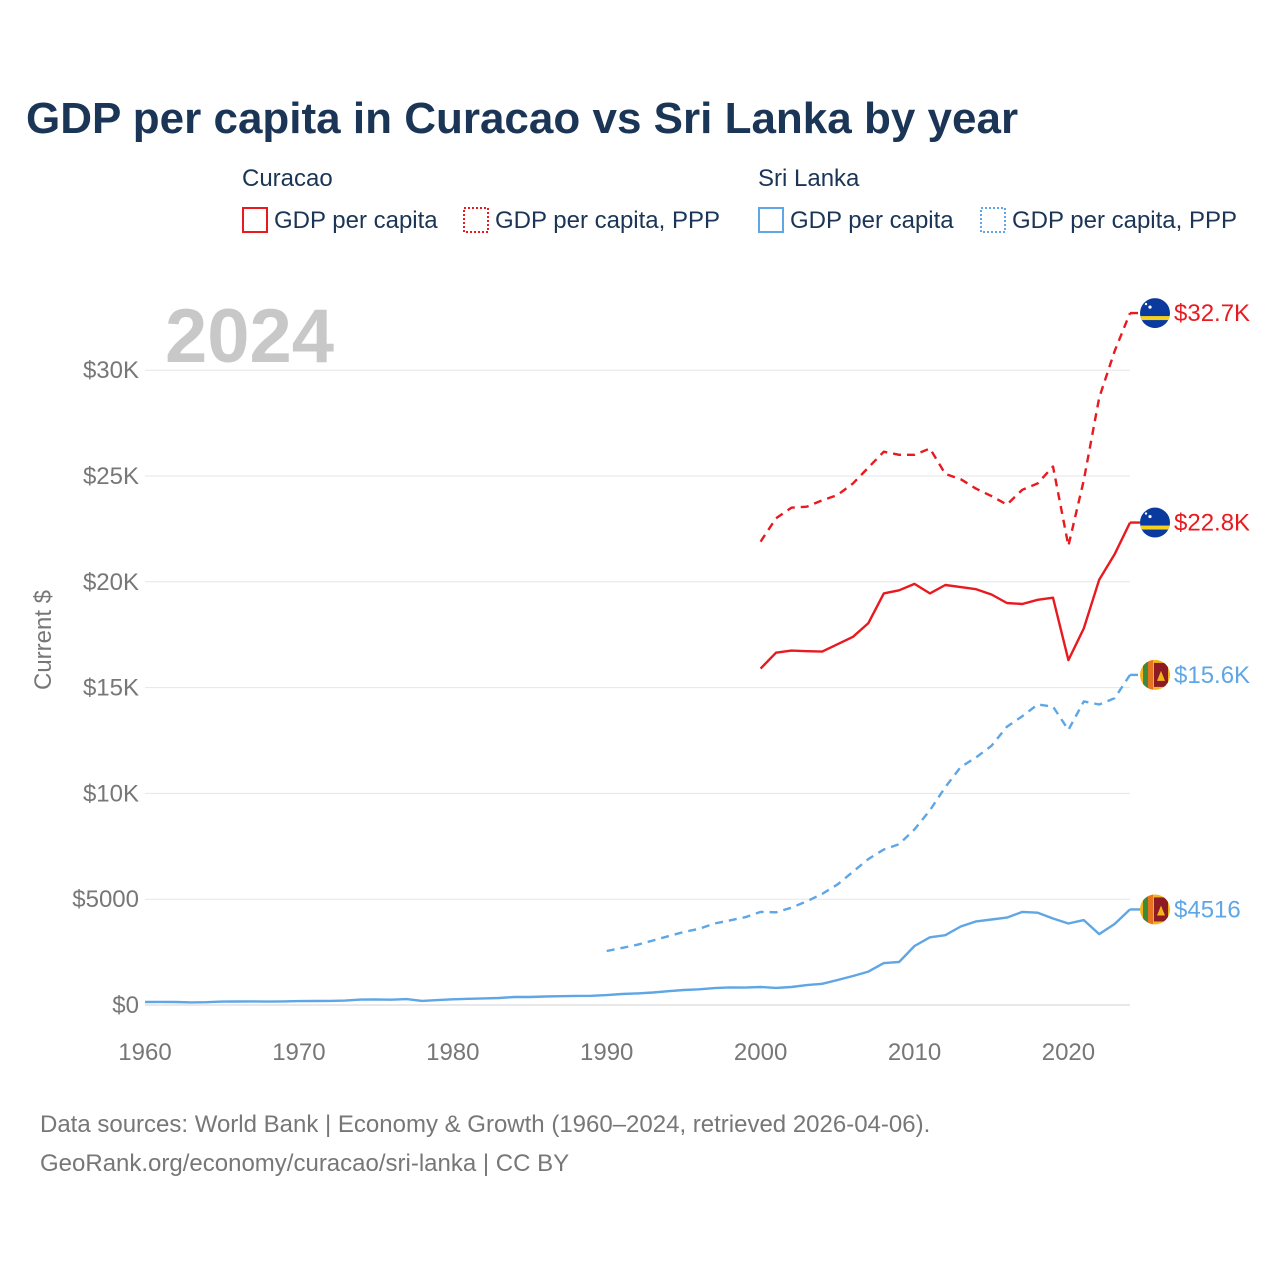  I want to click on x-axis: 1960 1970 1980 1990 2000 2010 2020, so click(606, 1052).